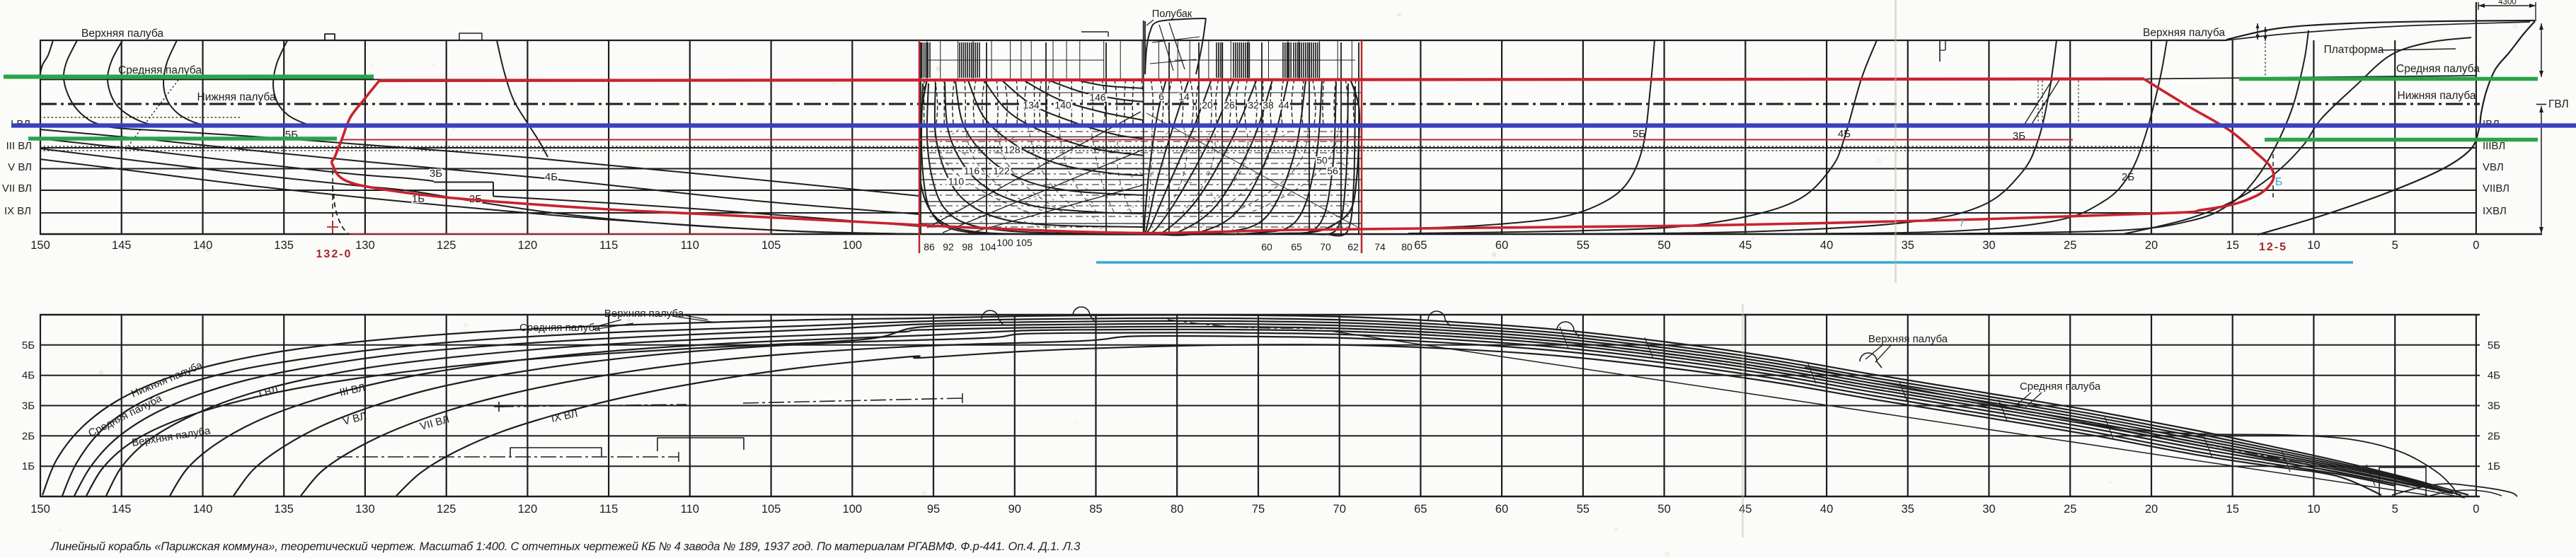 The height and width of the screenshot is (558, 2576). Describe the element at coordinates (1172, 14) in the screenshot. I see `svg-text: Полубак` at that location.